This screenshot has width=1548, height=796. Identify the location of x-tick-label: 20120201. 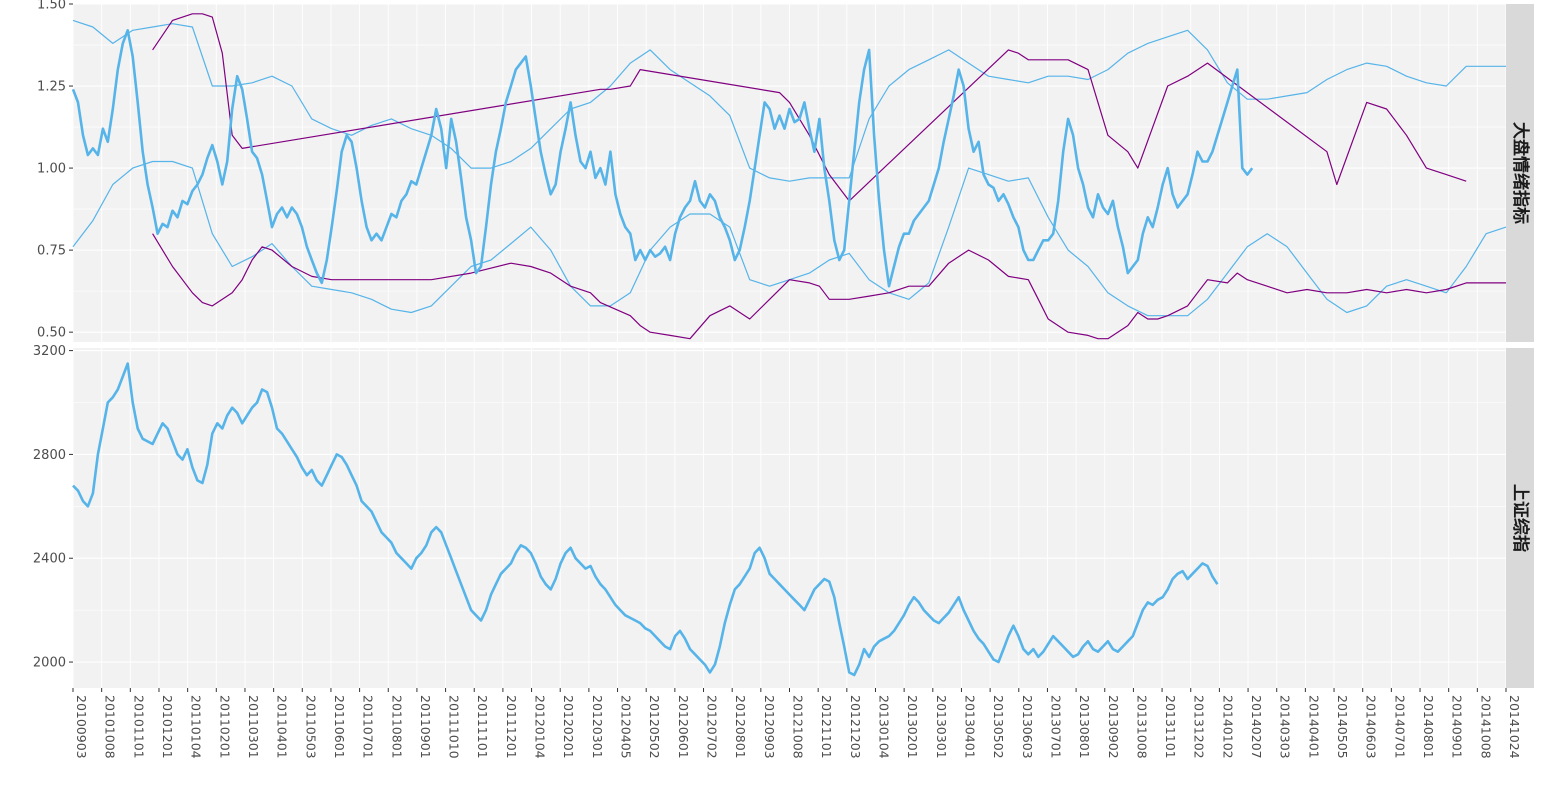
(568, 727).